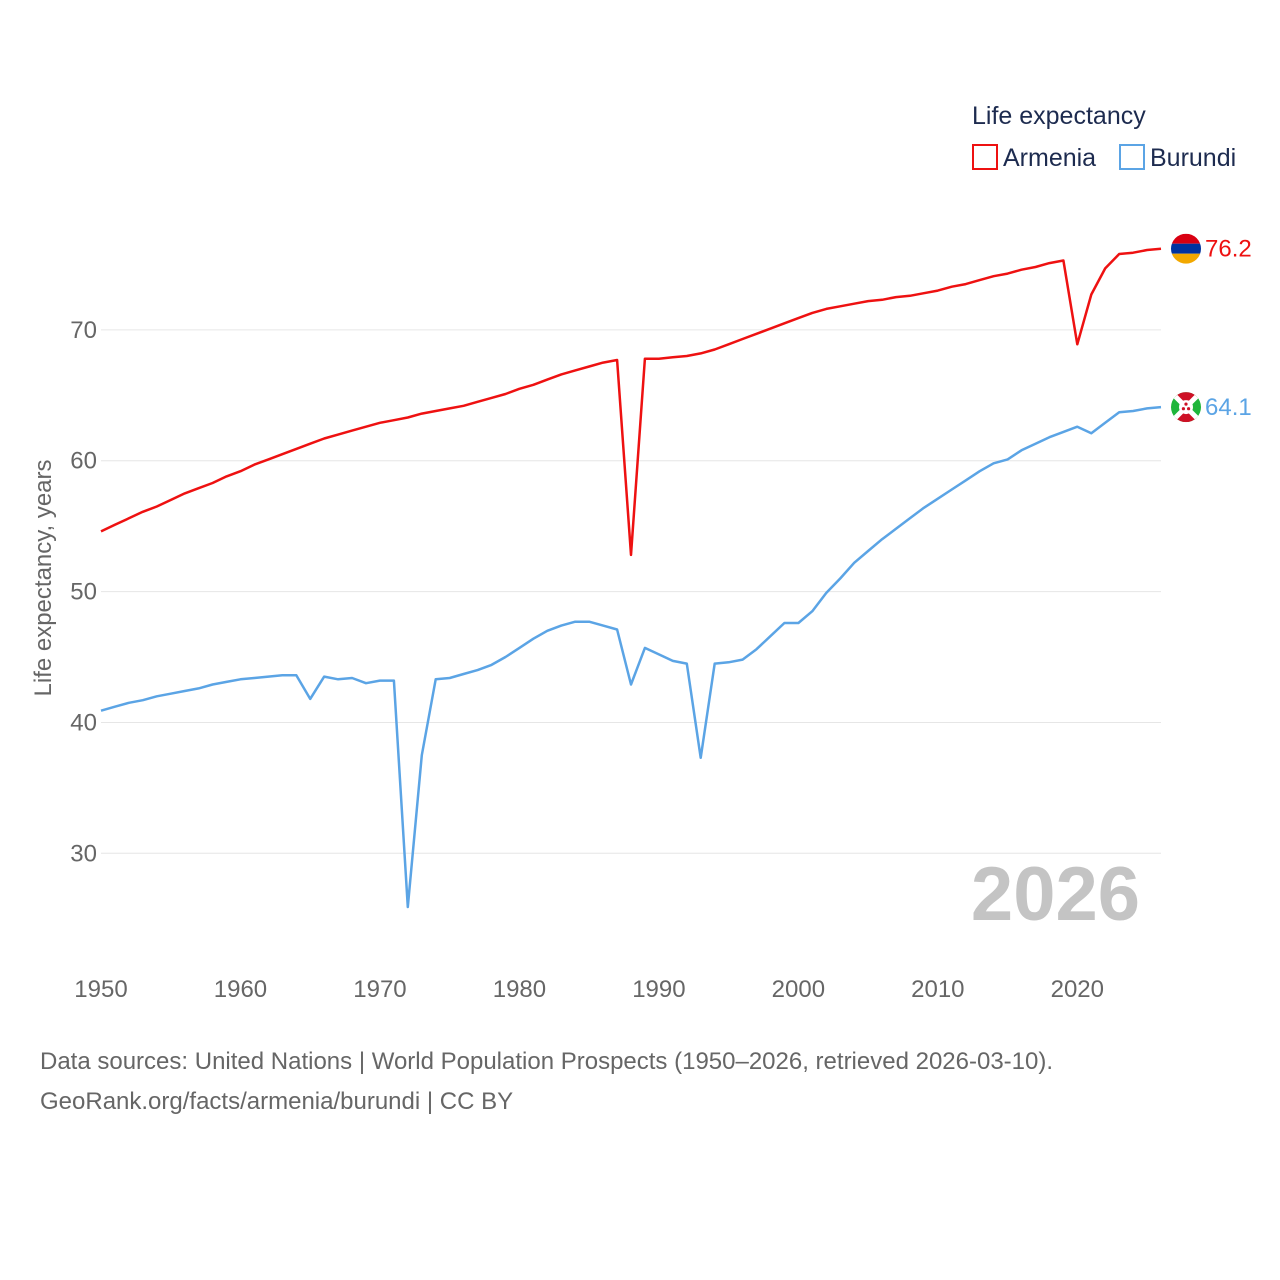 This screenshot has height=1280, width=1280. Describe the element at coordinates (83, 461) in the screenshot. I see `y-tick-label-60: 60` at that location.